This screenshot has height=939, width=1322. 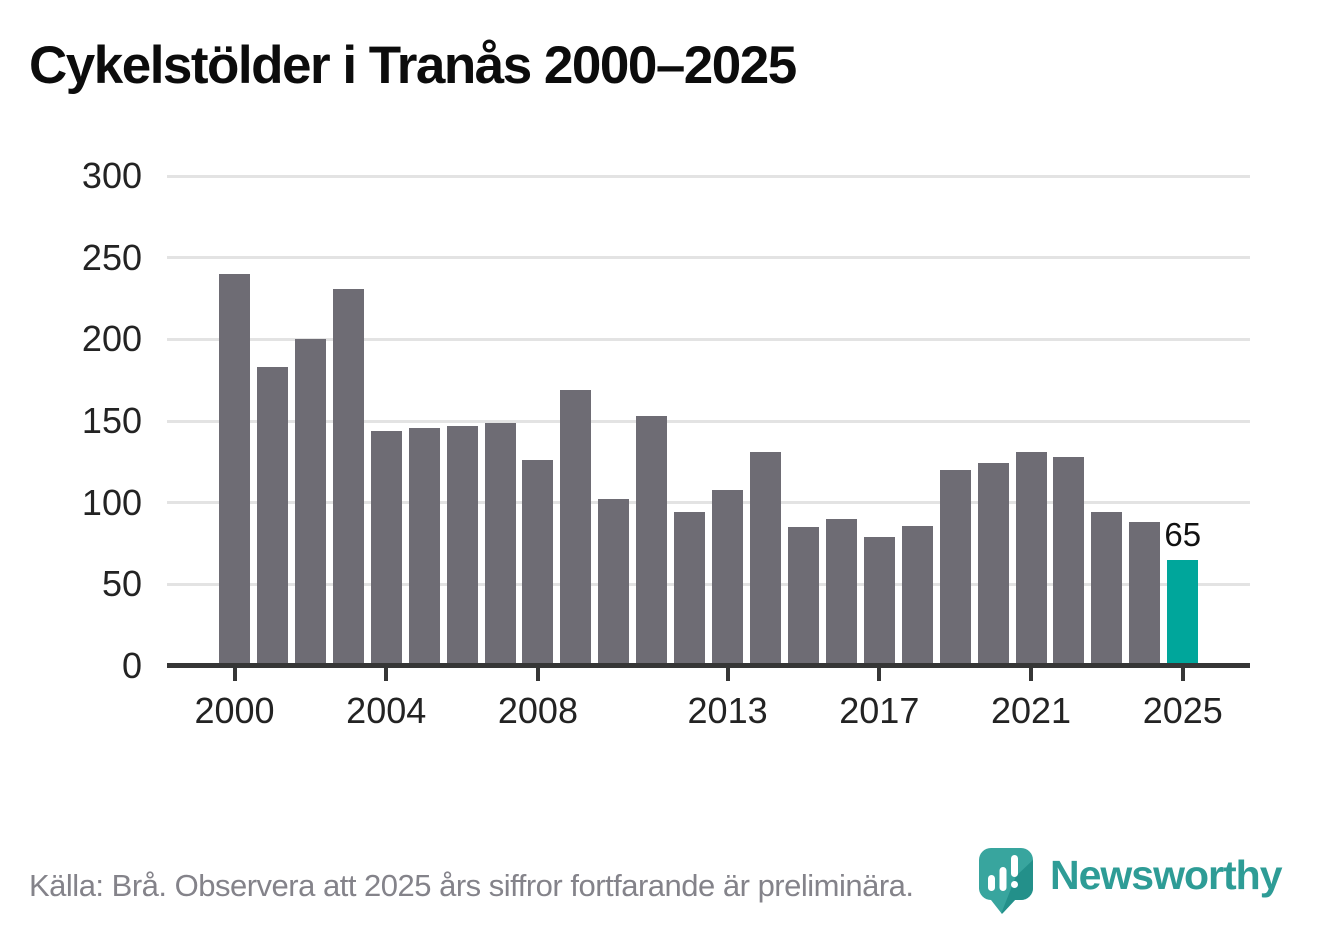 I want to click on bar-2017, so click(x=879, y=601).